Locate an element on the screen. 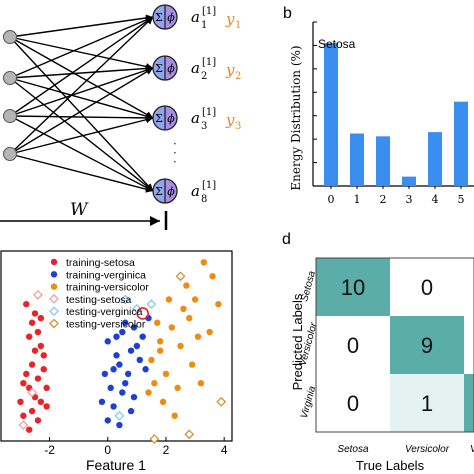 This screenshot has height=474, width=474. matrix-cells: 10 0 0 9 0 1 is located at coordinates (394, 345).